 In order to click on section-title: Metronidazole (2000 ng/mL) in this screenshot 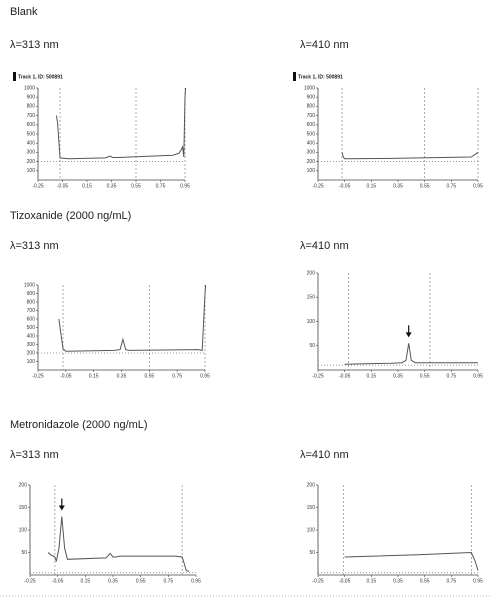, I will do `click(79, 425)`.